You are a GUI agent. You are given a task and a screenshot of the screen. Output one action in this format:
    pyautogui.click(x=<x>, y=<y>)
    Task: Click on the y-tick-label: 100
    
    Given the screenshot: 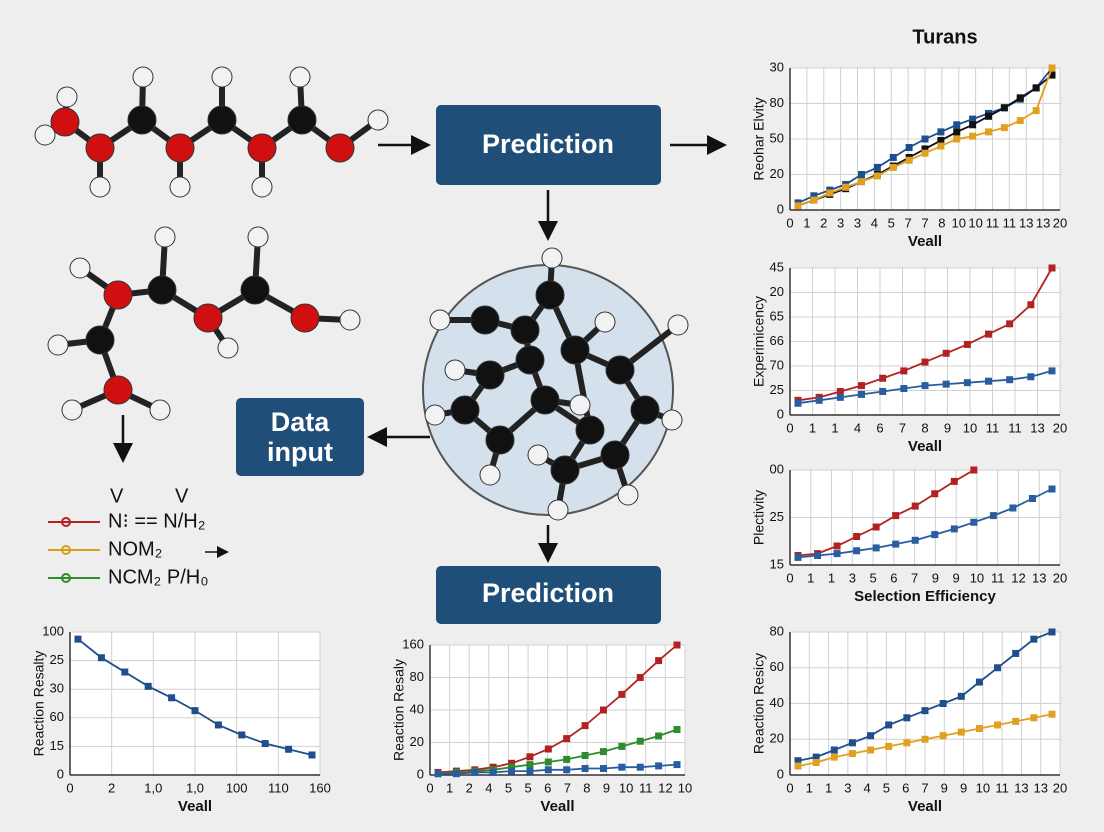 What is the action you would take?
    pyautogui.click(x=53, y=630)
    